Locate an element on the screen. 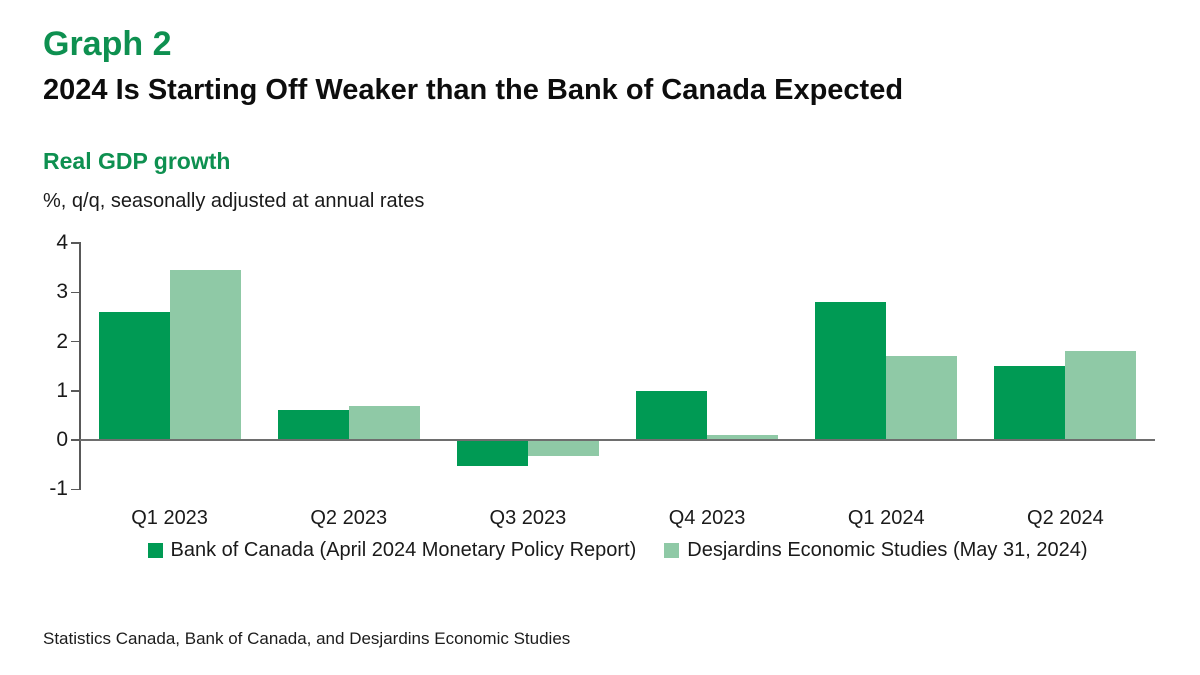 The width and height of the screenshot is (1200, 675). zero-baseline is located at coordinates (617, 440).